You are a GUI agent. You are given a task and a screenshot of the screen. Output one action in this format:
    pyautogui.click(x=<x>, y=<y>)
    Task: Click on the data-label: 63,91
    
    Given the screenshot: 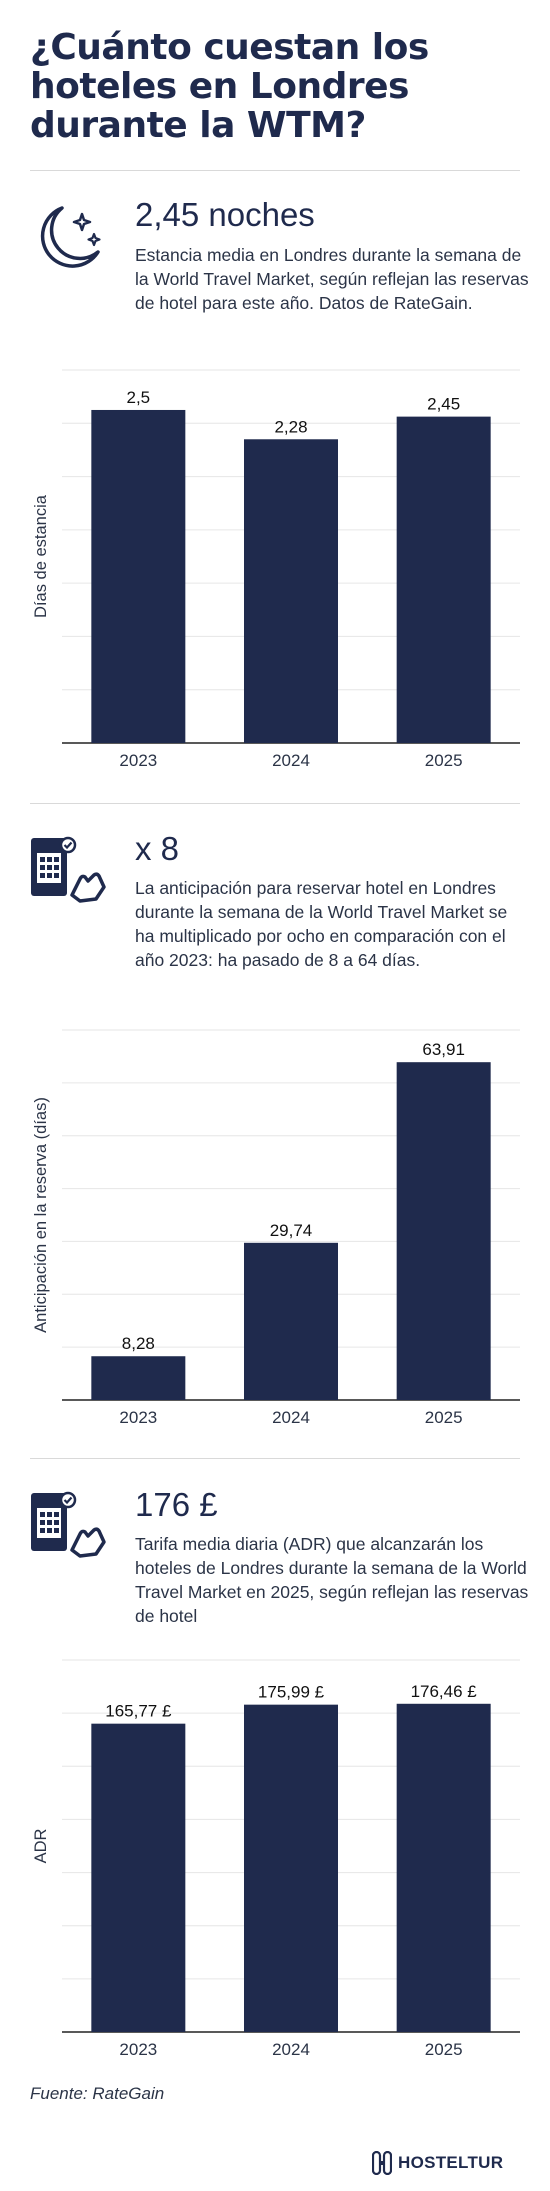 What is the action you would take?
    pyautogui.click(x=443, y=1049)
    